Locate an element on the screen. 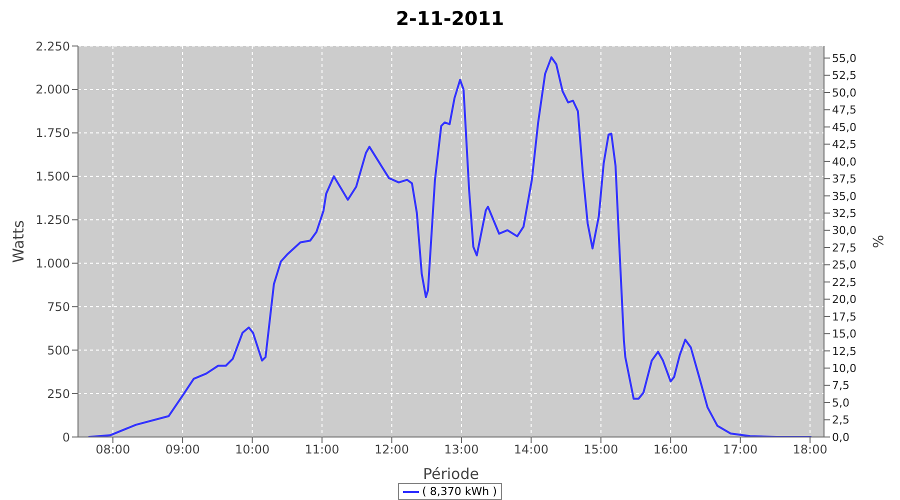 This screenshot has width=900, height=500. y2-axis-title: % is located at coordinates (877, 241).